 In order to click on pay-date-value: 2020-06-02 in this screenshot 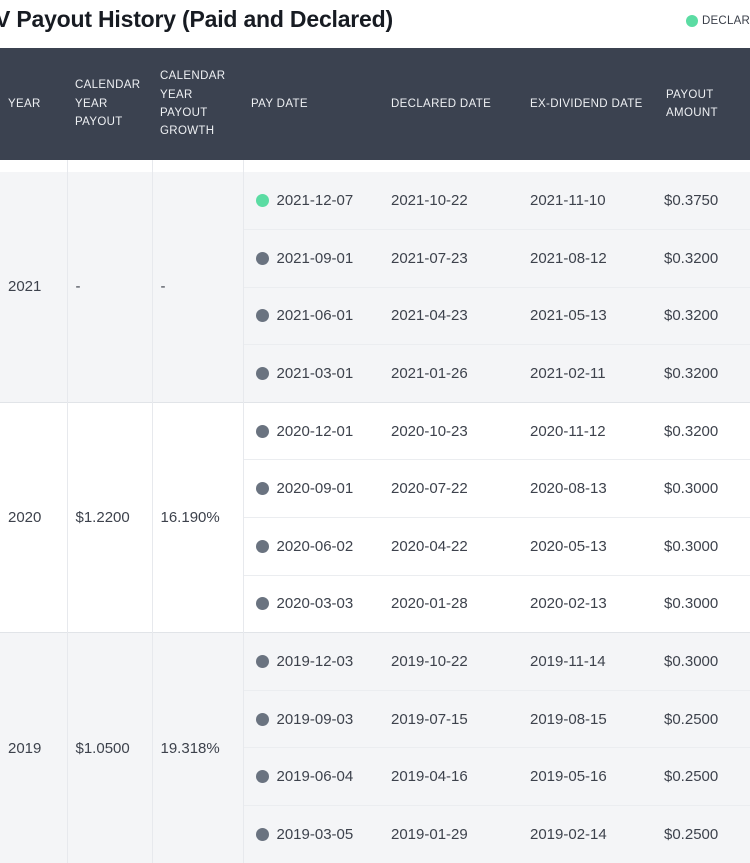, I will do `click(315, 546)`.